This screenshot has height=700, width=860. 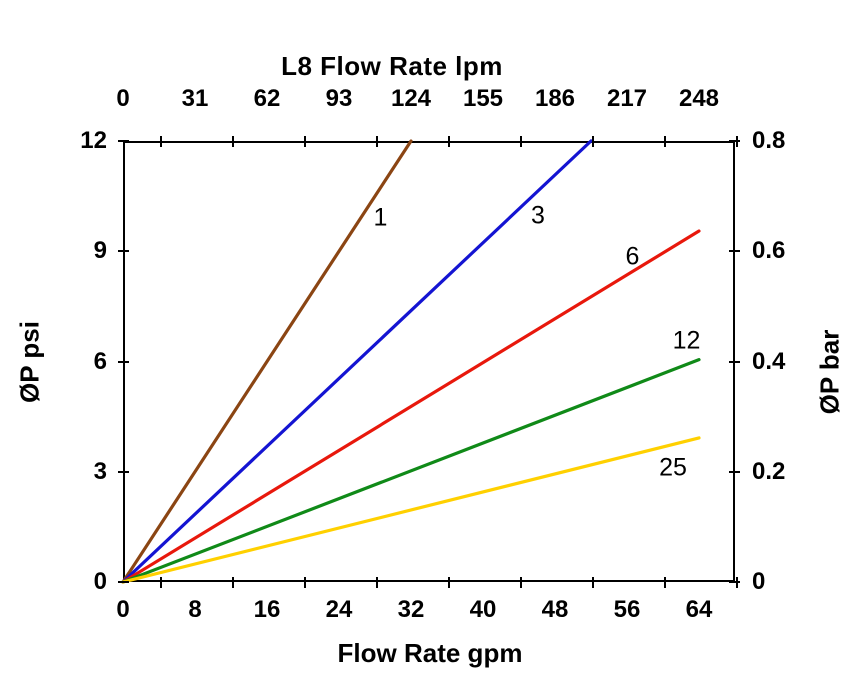 What do you see at coordinates (686, 340) in the screenshot?
I see `series-label-12: 12` at bounding box center [686, 340].